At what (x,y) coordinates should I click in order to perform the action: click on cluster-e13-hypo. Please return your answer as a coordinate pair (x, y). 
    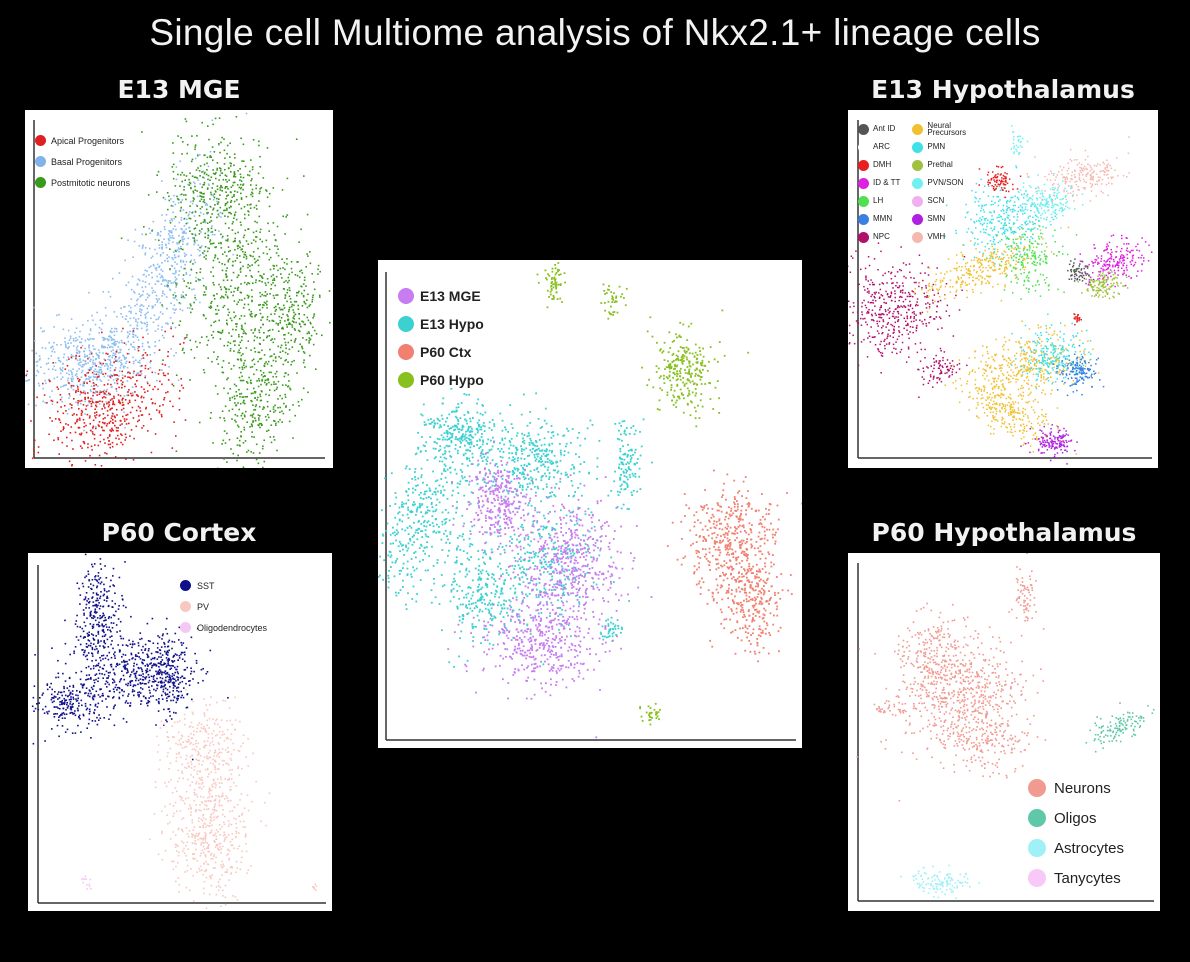
    Looking at the image, I should click on (631, 464).